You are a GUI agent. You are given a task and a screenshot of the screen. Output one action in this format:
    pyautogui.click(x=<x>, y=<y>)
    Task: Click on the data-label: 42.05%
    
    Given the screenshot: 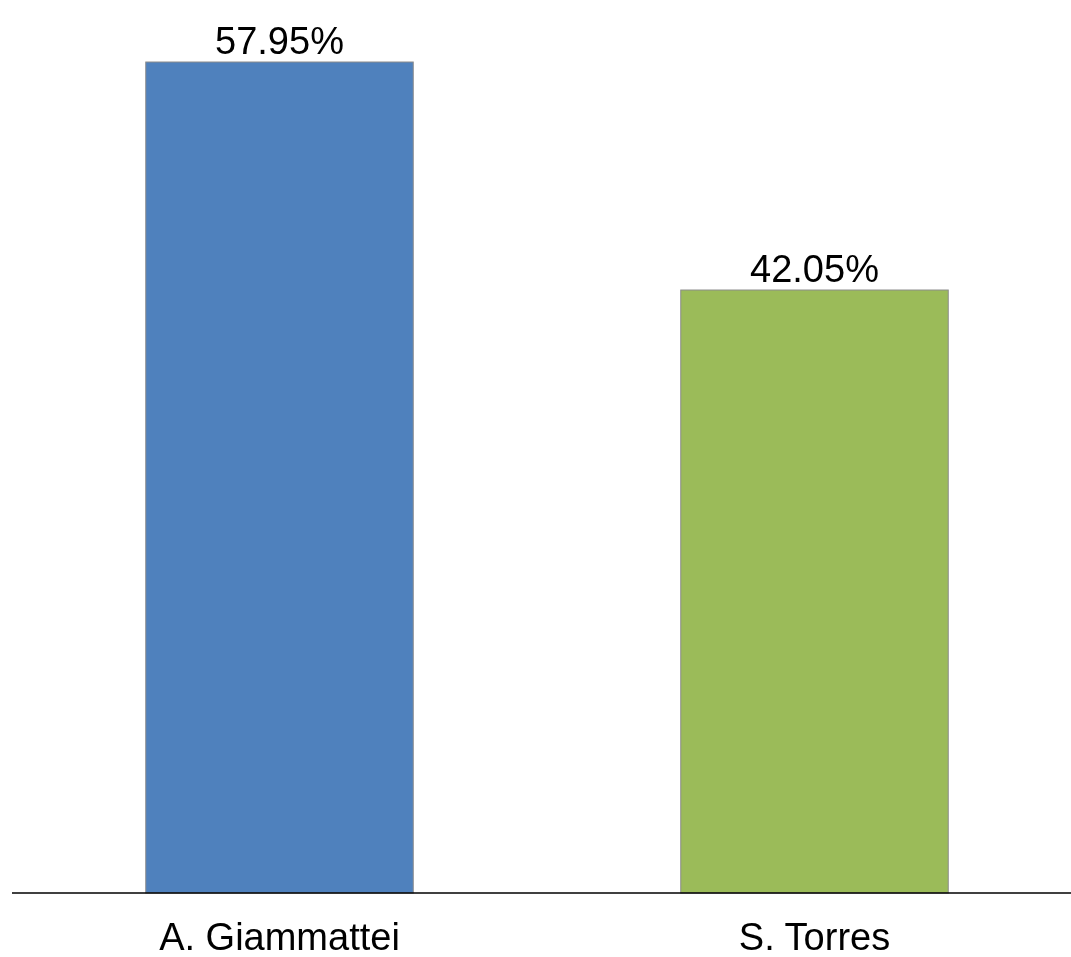 What is the action you would take?
    pyautogui.click(x=814, y=269)
    